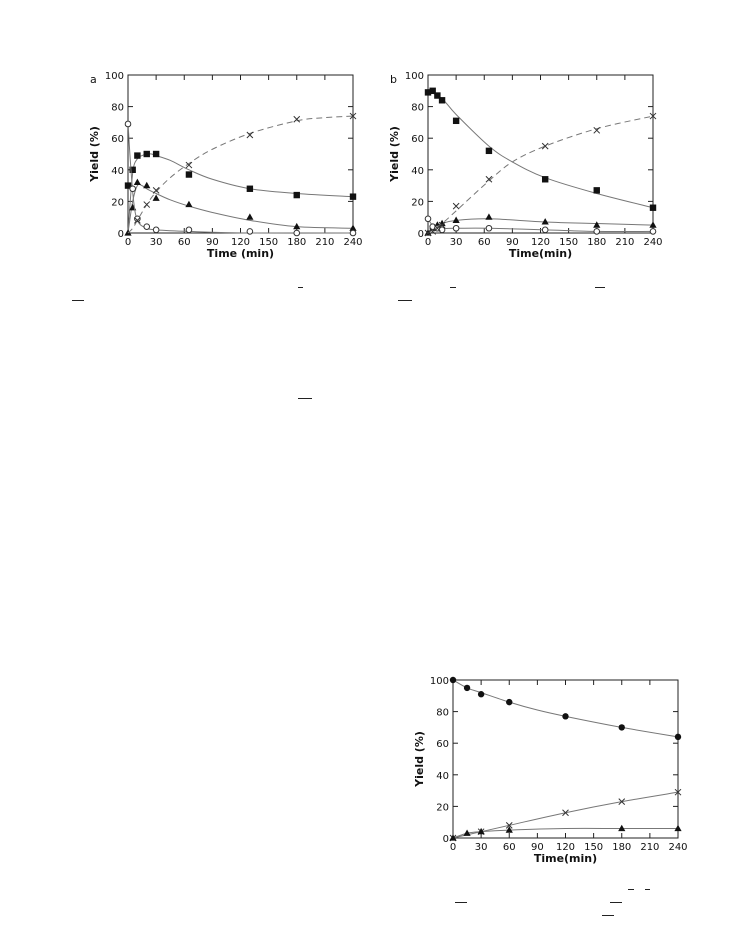 The height and width of the screenshot is (936, 735). I want to click on panel-label: a, so click(93, 79).